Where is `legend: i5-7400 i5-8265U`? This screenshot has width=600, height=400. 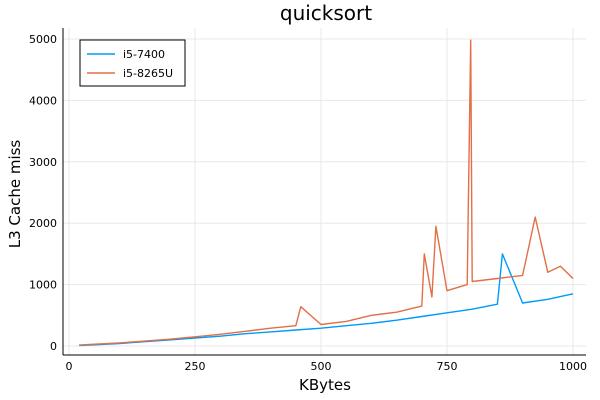
legend: i5-7400 i5-8265U is located at coordinates (132, 63).